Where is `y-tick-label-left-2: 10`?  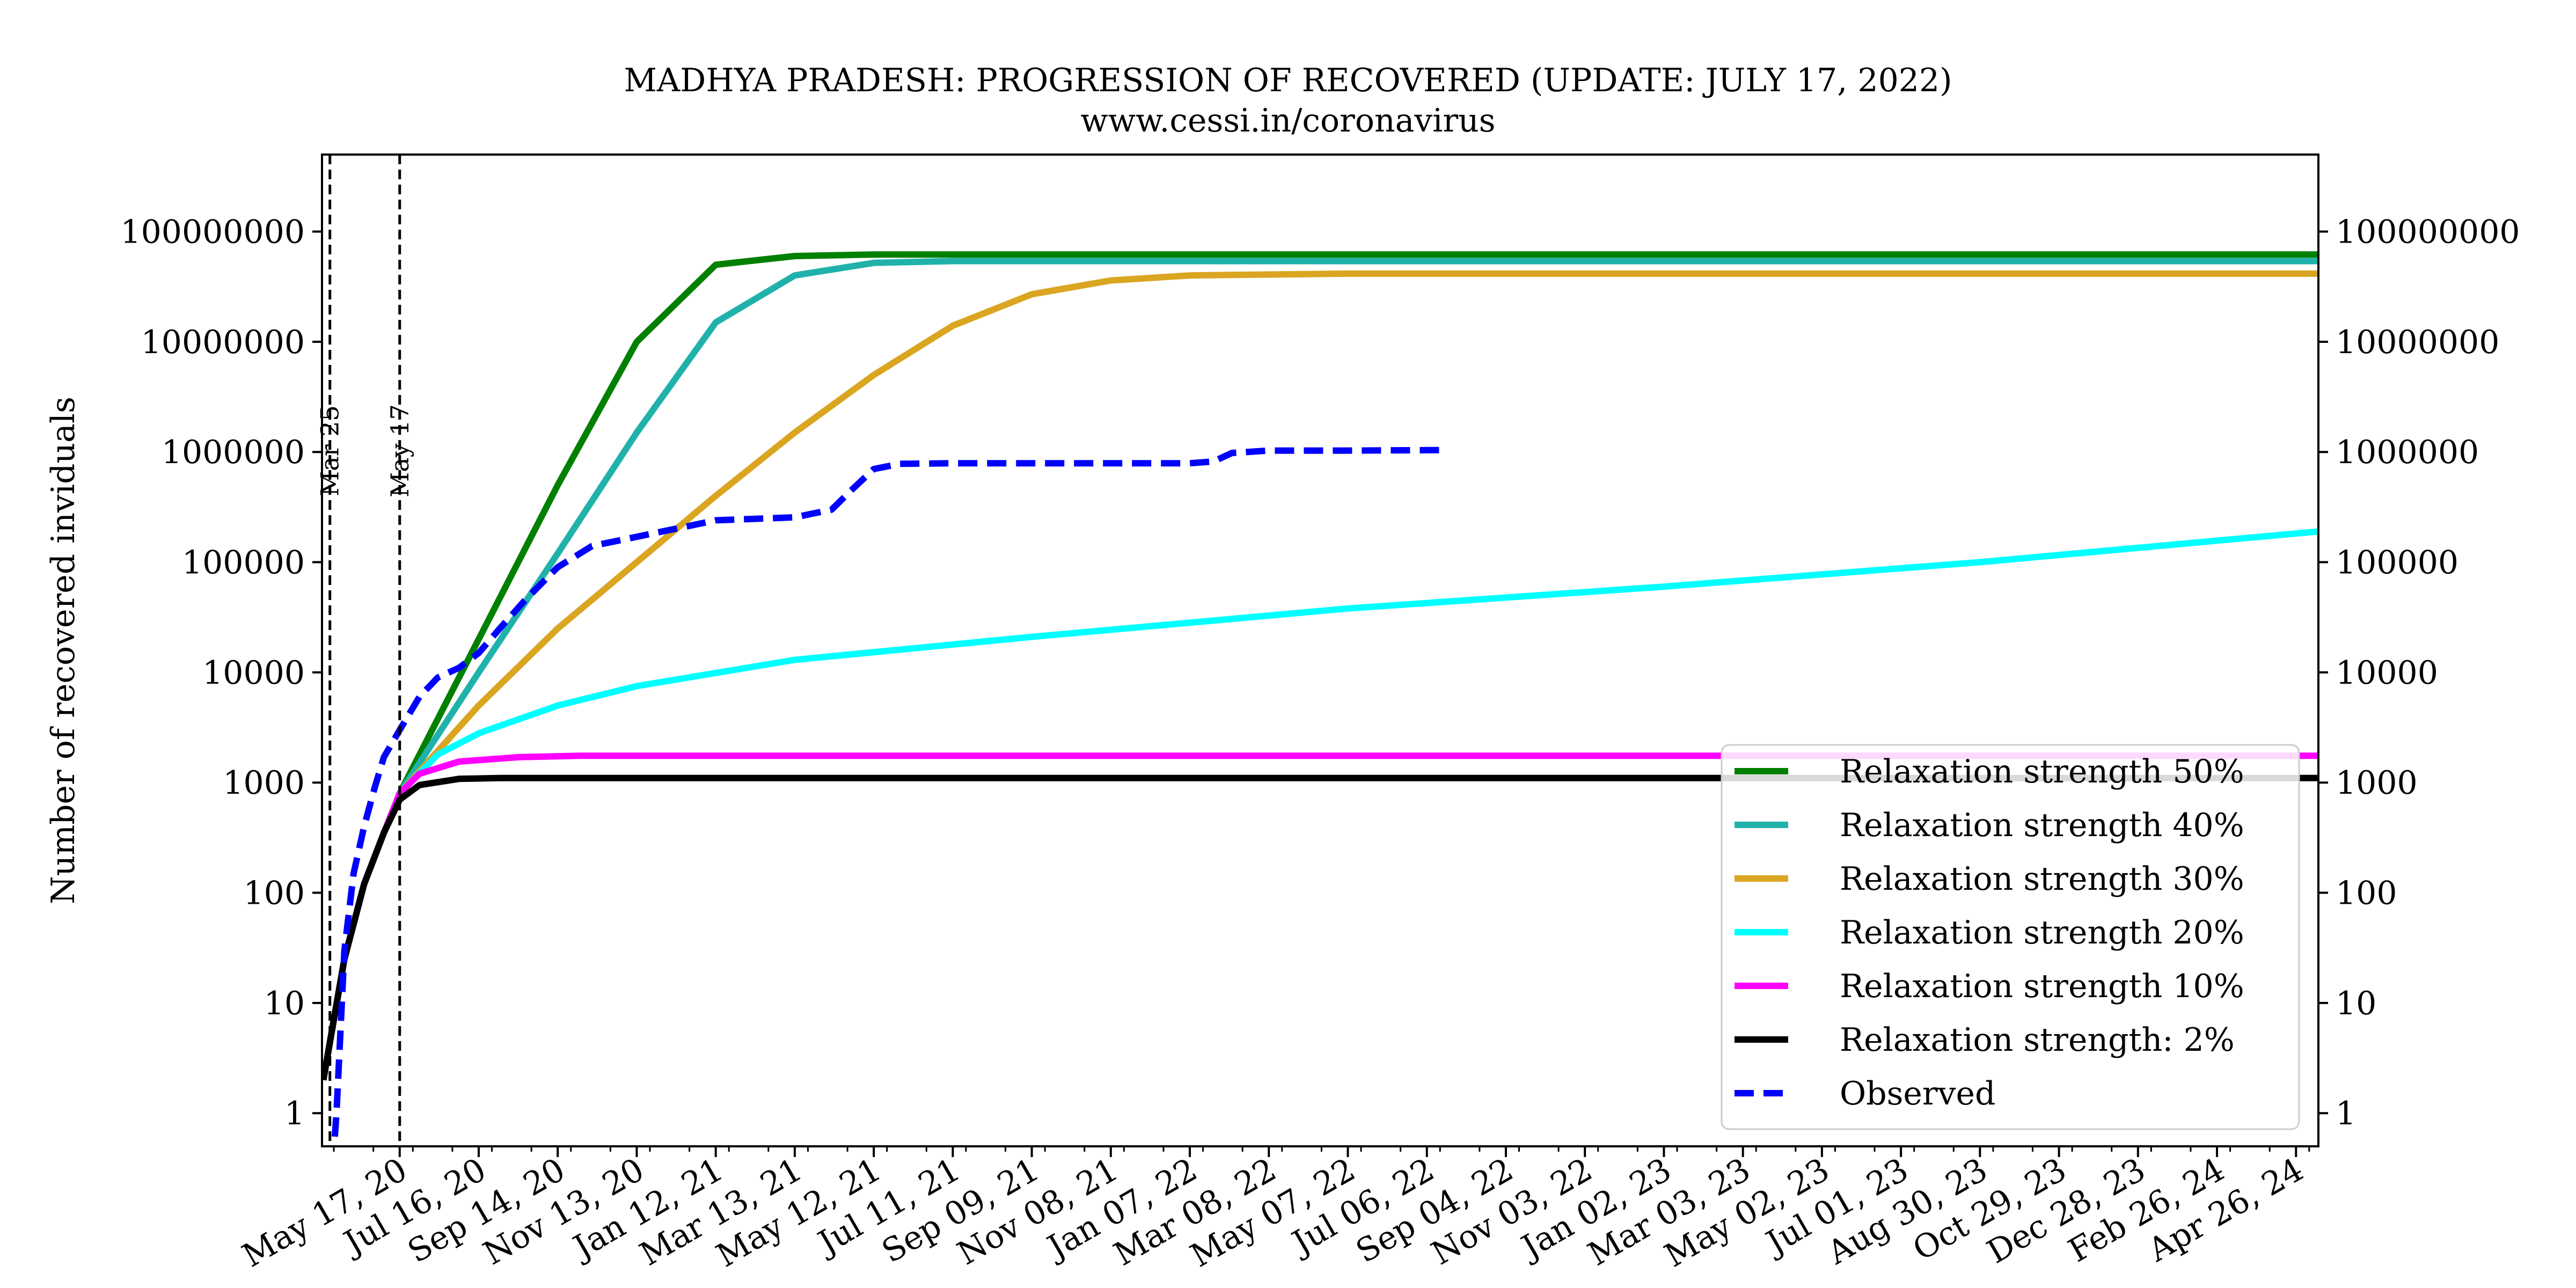
y-tick-label-left-2: 10 is located at coordinates (284, 1003).